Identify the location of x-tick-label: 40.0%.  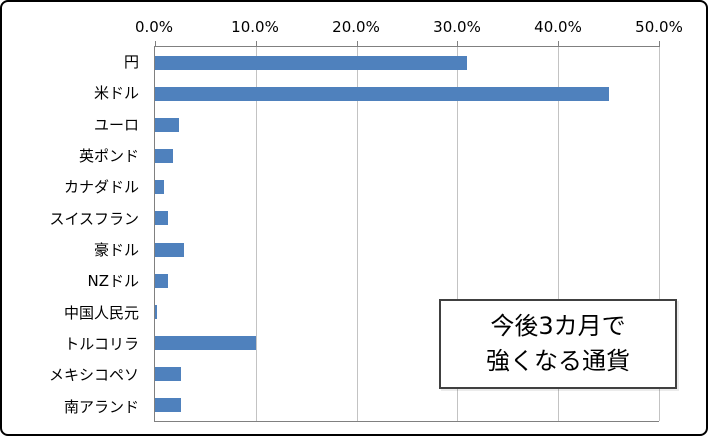
(558, 27).